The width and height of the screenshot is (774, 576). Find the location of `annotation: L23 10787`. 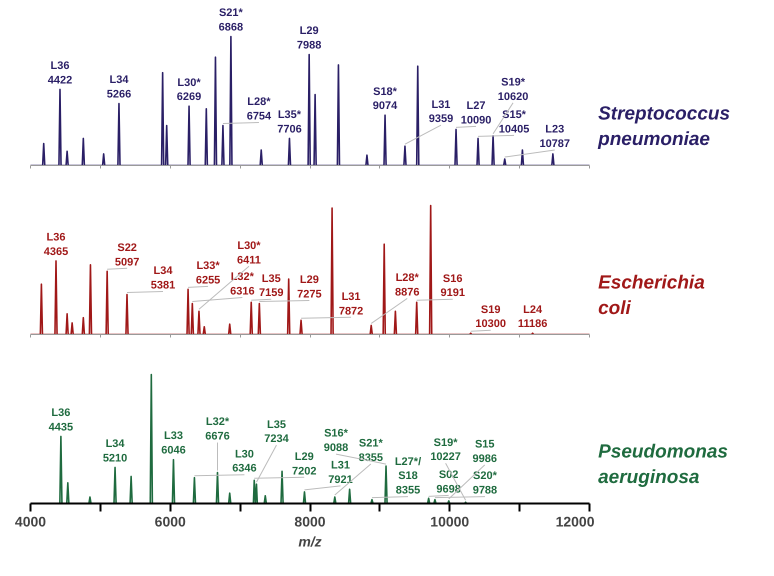

annotation: L23 10787 is located at coordinates (554, 137).